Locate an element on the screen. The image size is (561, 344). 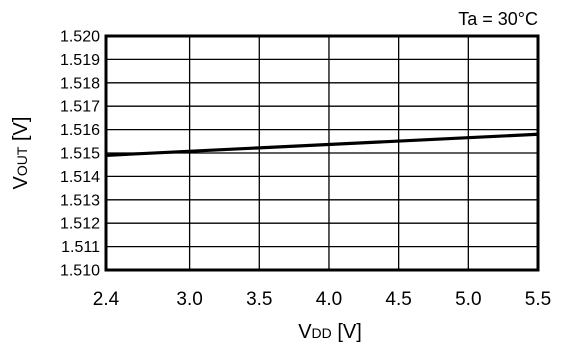
y-tick-label: 1.518 is located at coordinates (80, 83).